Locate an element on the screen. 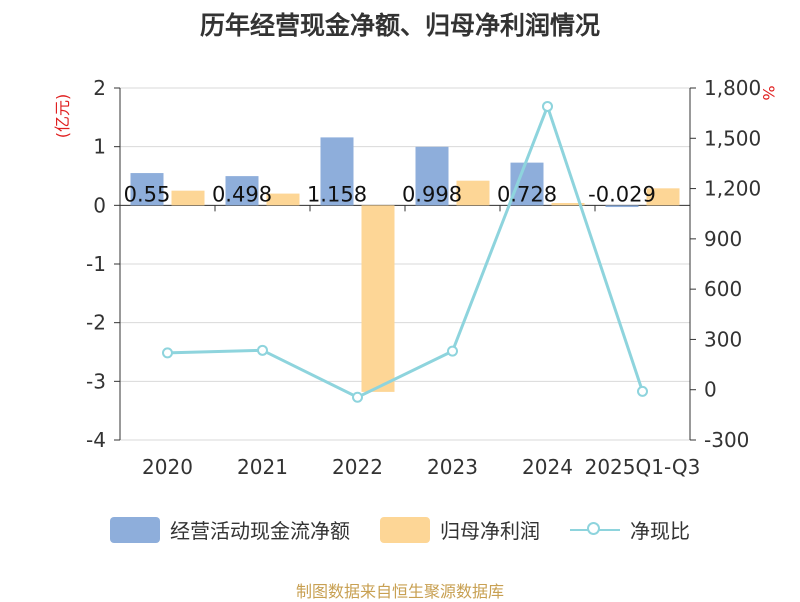 This screenshot has height=602, width=800. y-left-tick-label: 0 is located at coordinates (99, 205).